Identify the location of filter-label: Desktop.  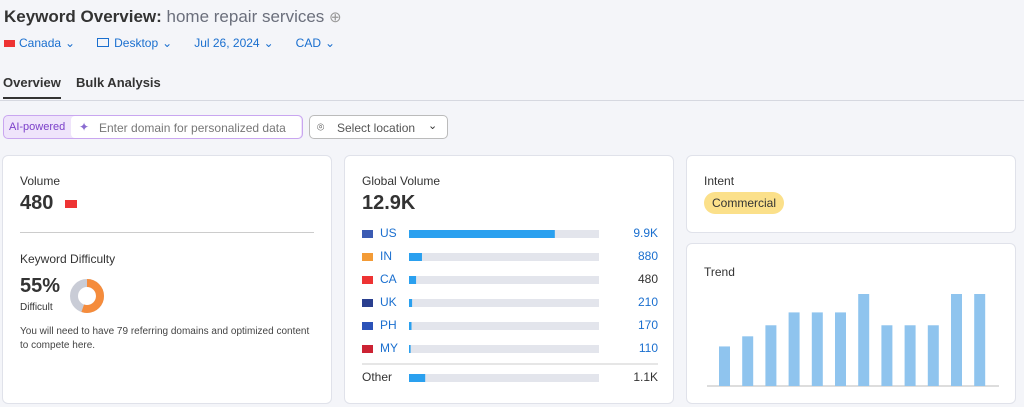
(136, 43).